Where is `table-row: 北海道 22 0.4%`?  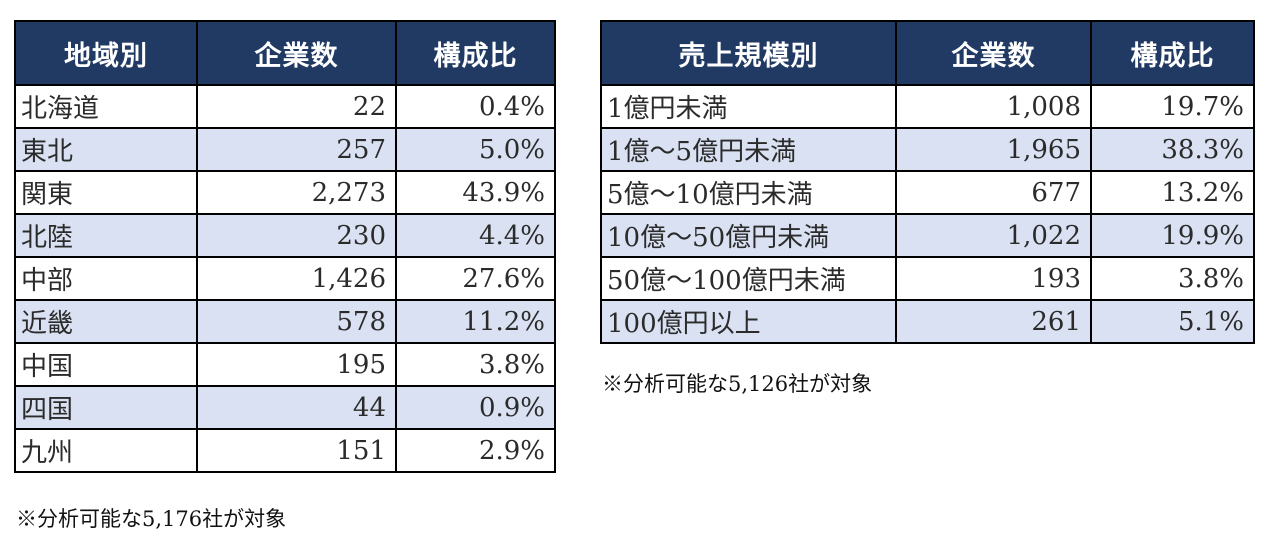
table-row: 北海道 22 0.4% is located at coordinates (285, 106).